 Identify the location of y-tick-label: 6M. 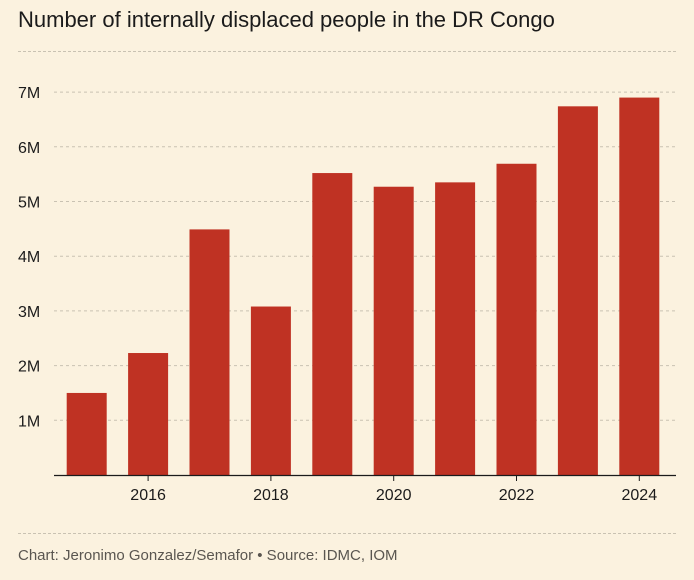
(29, 148).